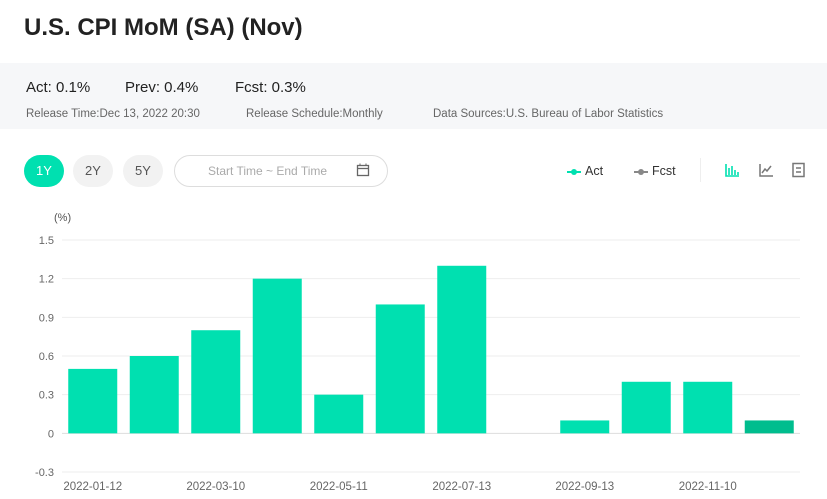  Describe the element at coordinates (799, 170) in the screenshot. I see `table-icon` at that location.